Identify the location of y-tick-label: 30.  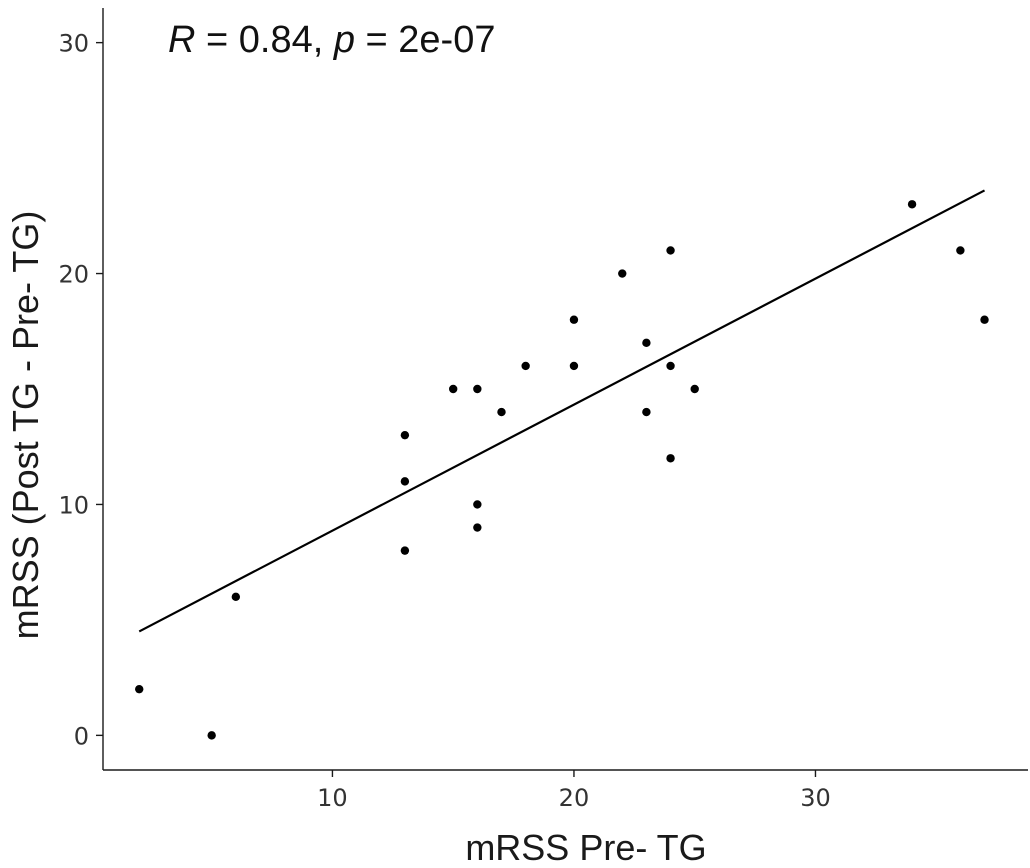
(73, 44).